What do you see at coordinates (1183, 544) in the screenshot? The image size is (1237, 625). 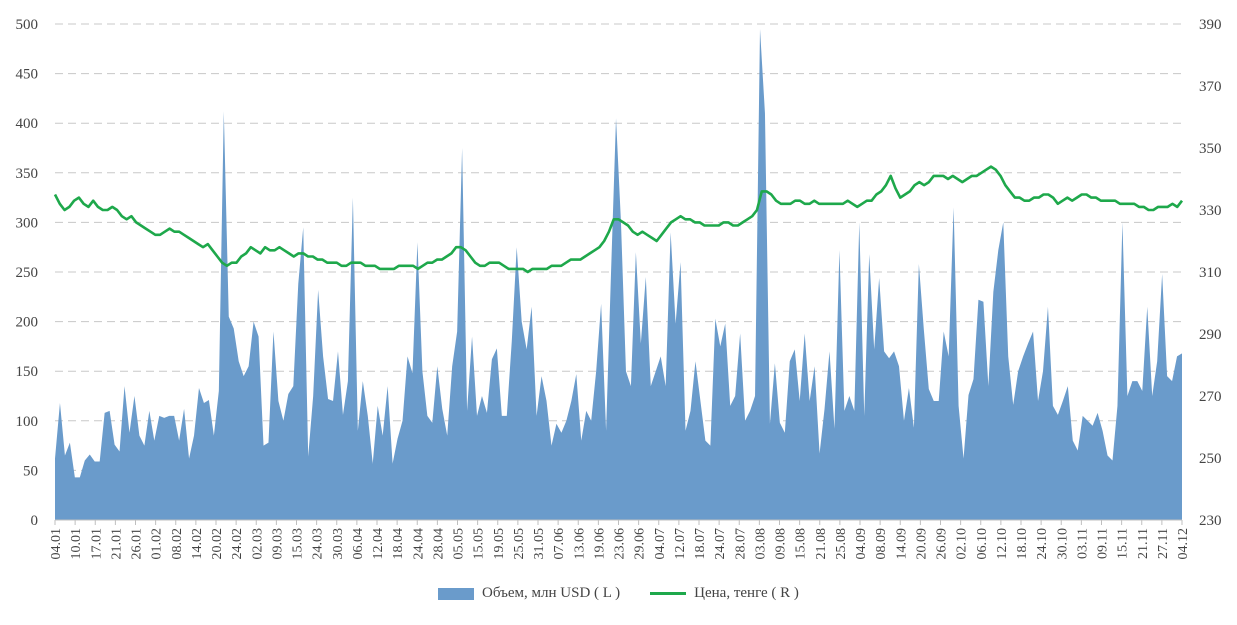 I see `x-tick-label-56: 04.12` at bounding box center [1183, 544].